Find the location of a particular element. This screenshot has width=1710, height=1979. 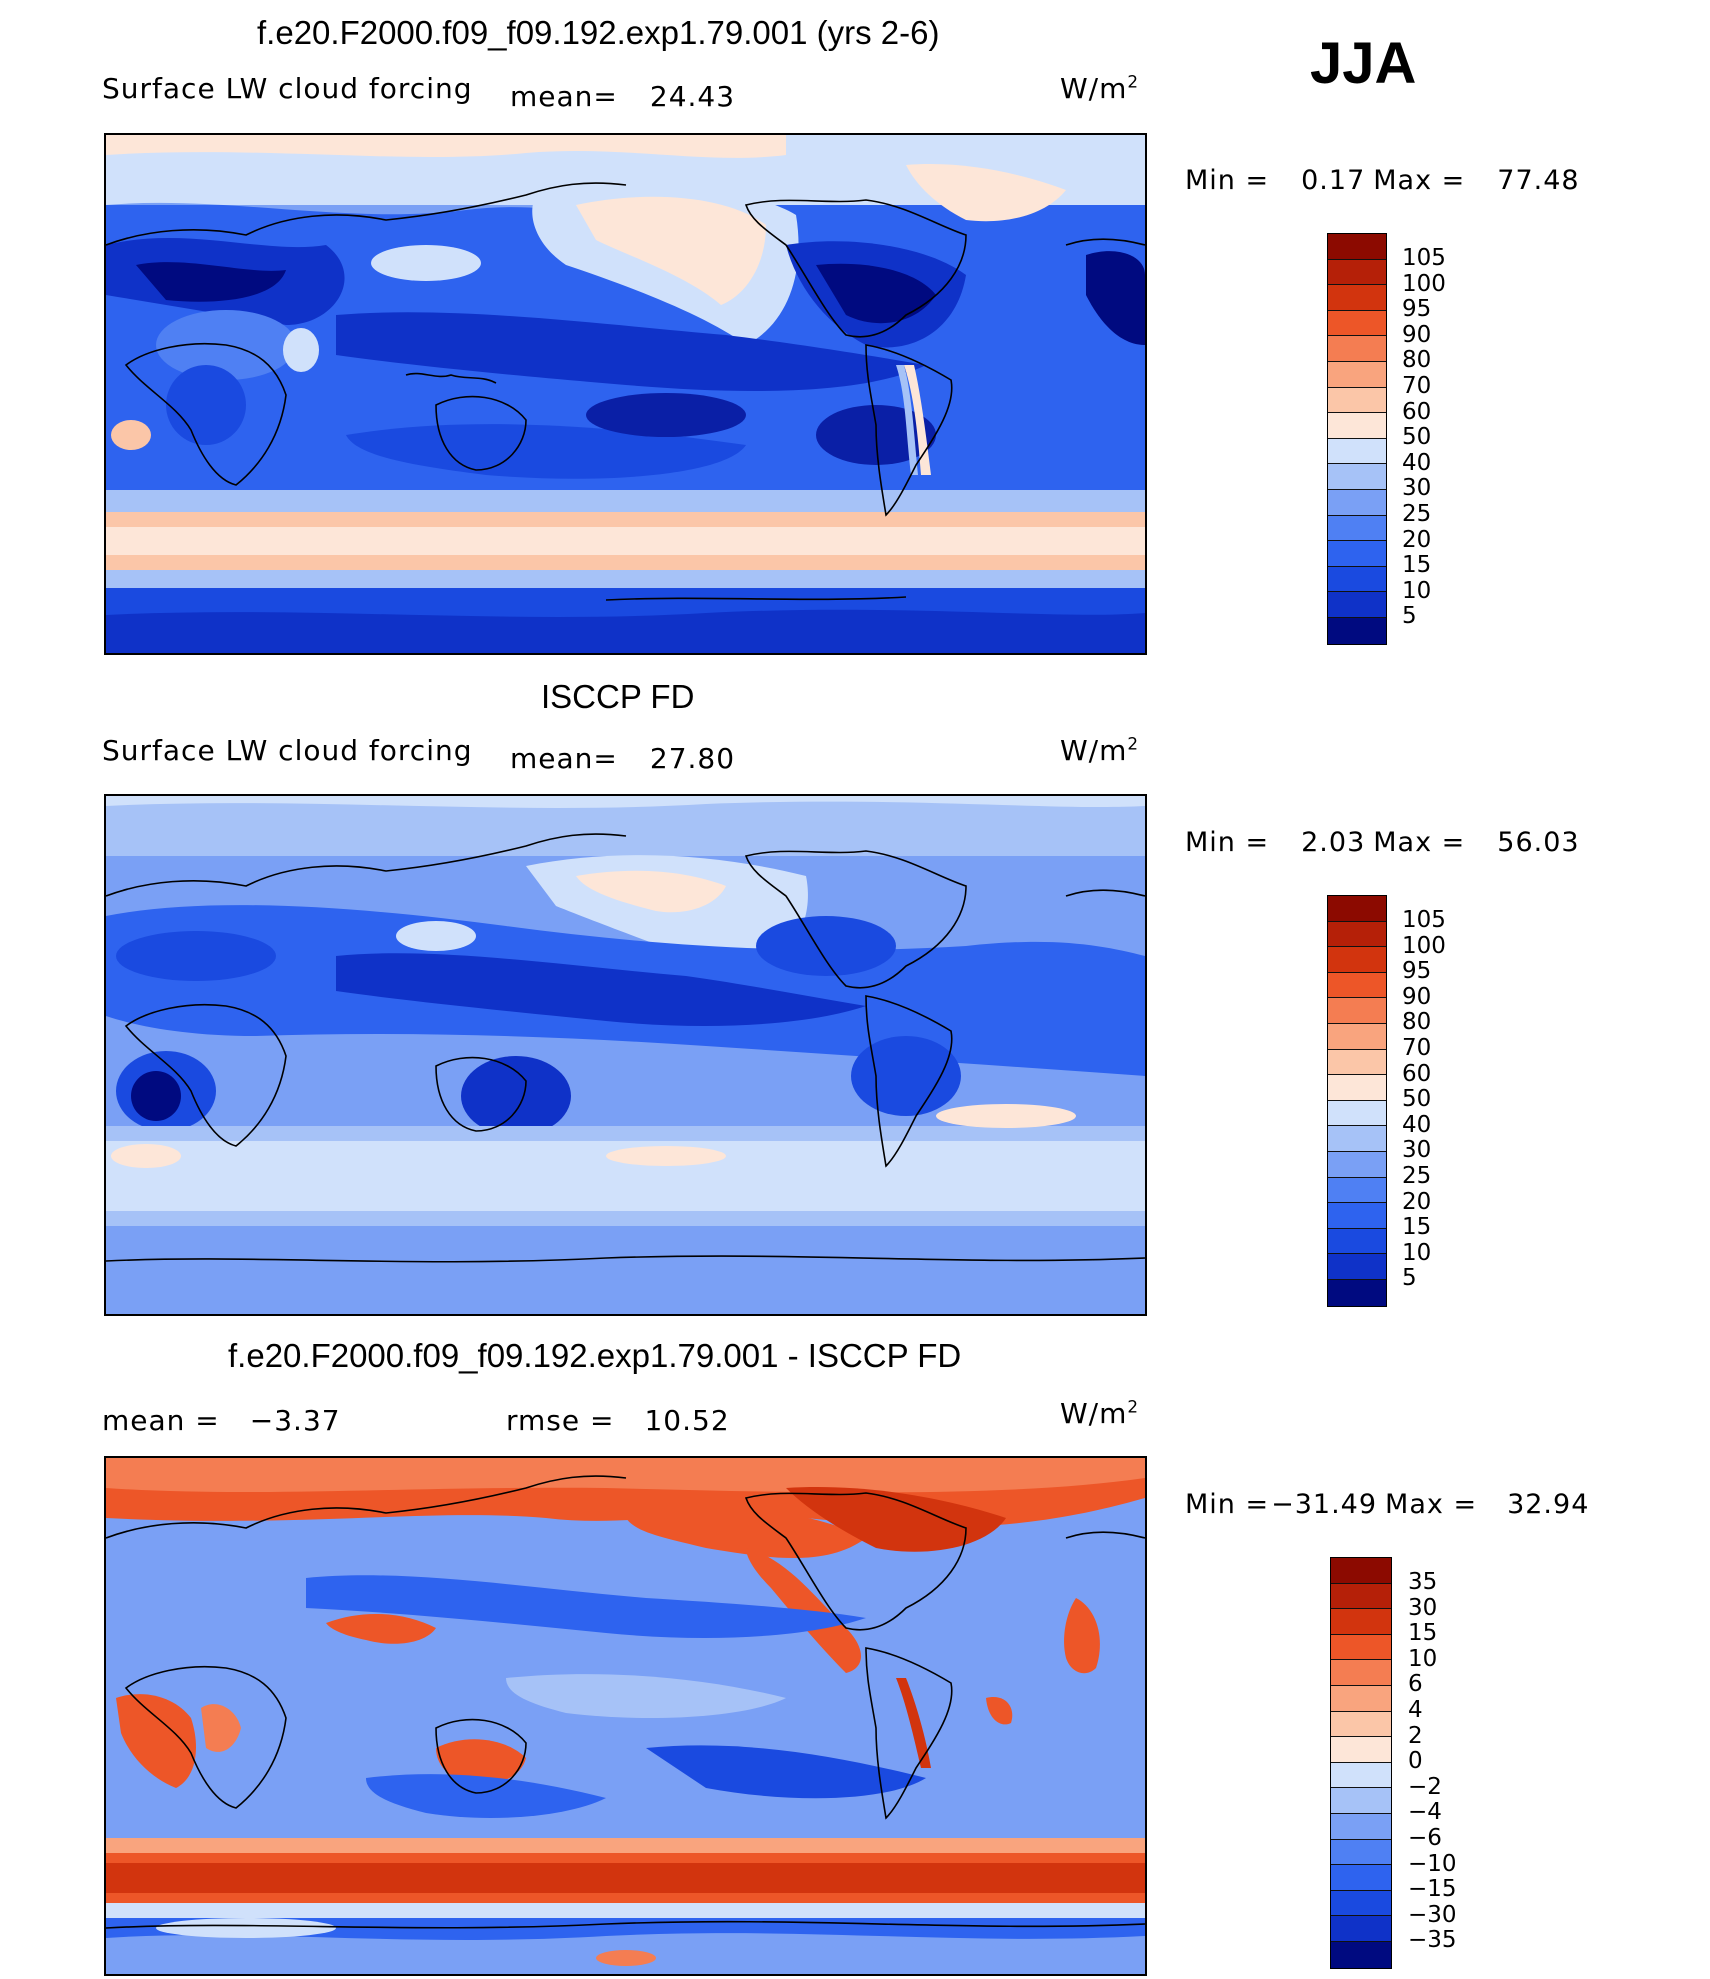

season-label: JJA is located at coordinates (1363, 63).